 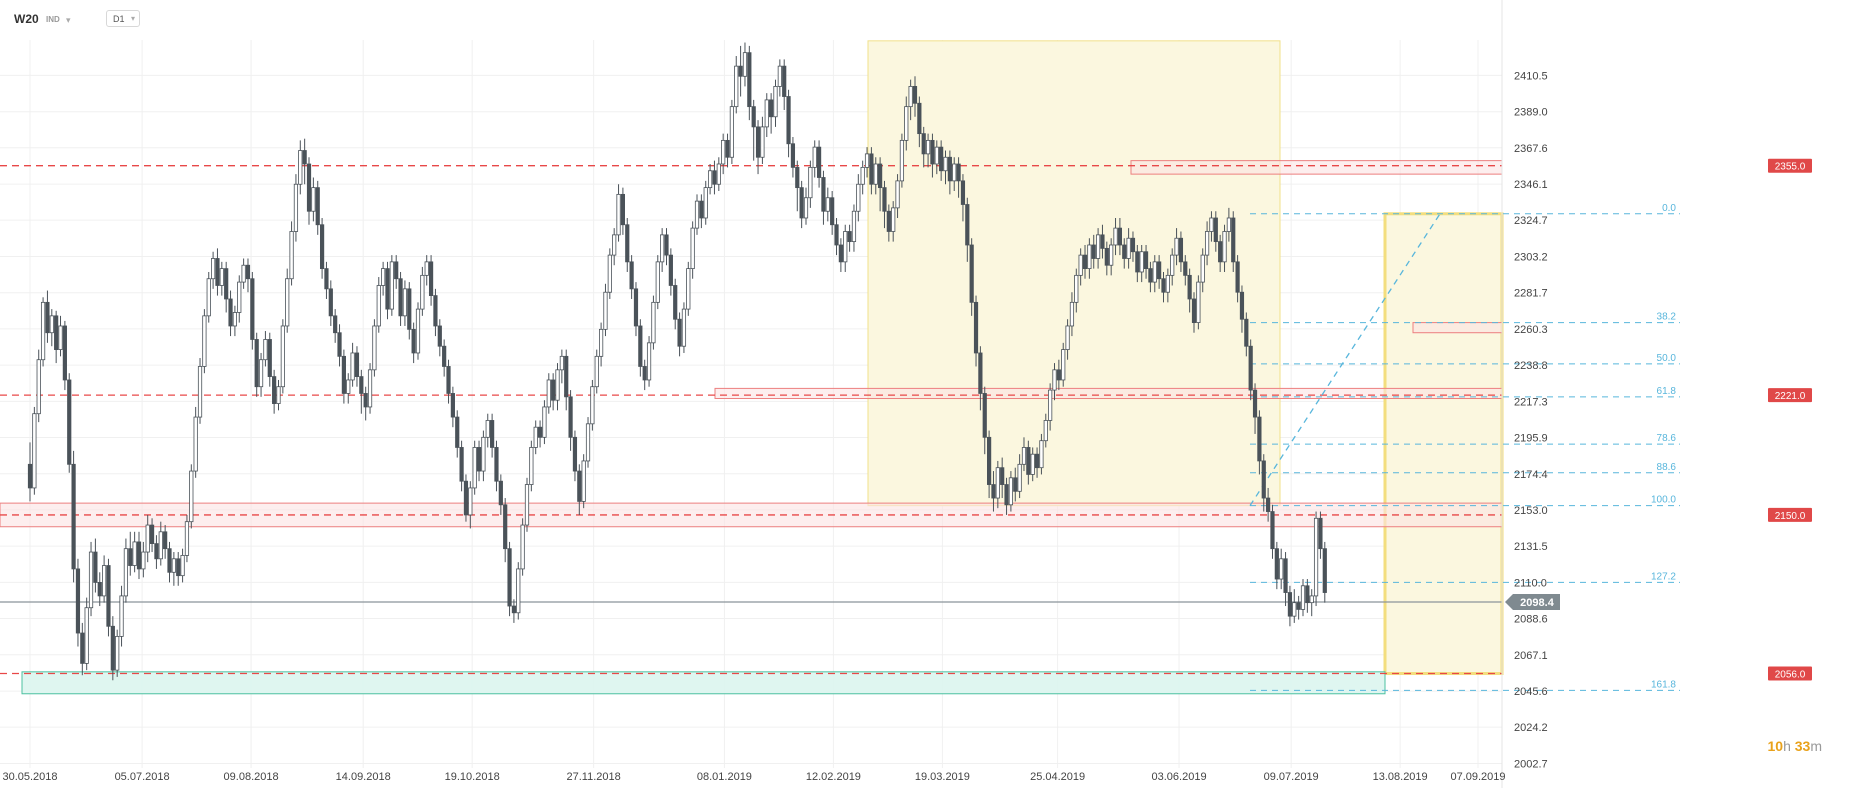 What do you see at coordinates (68, 20) in the screenshot?
I see `symbol-dropdown-chevron-icon: ▾` at bounding box center [68, 20].